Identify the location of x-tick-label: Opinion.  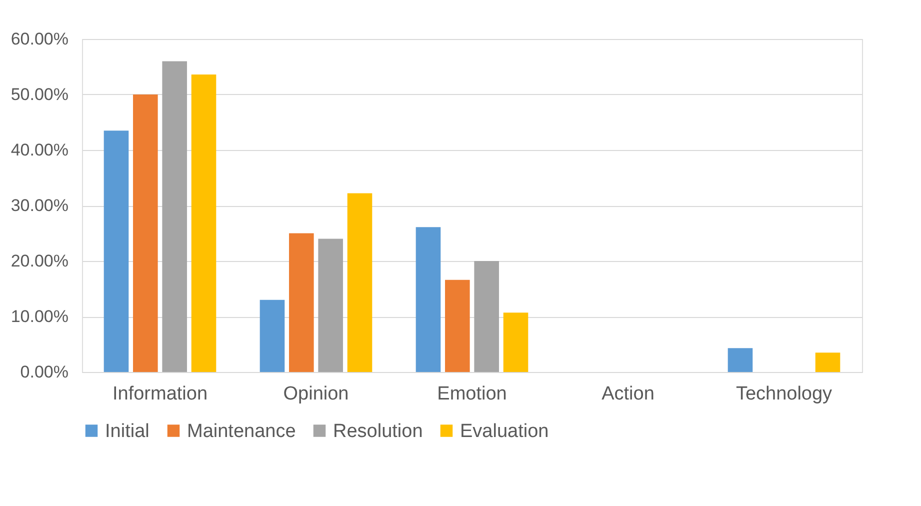
(316, 394).